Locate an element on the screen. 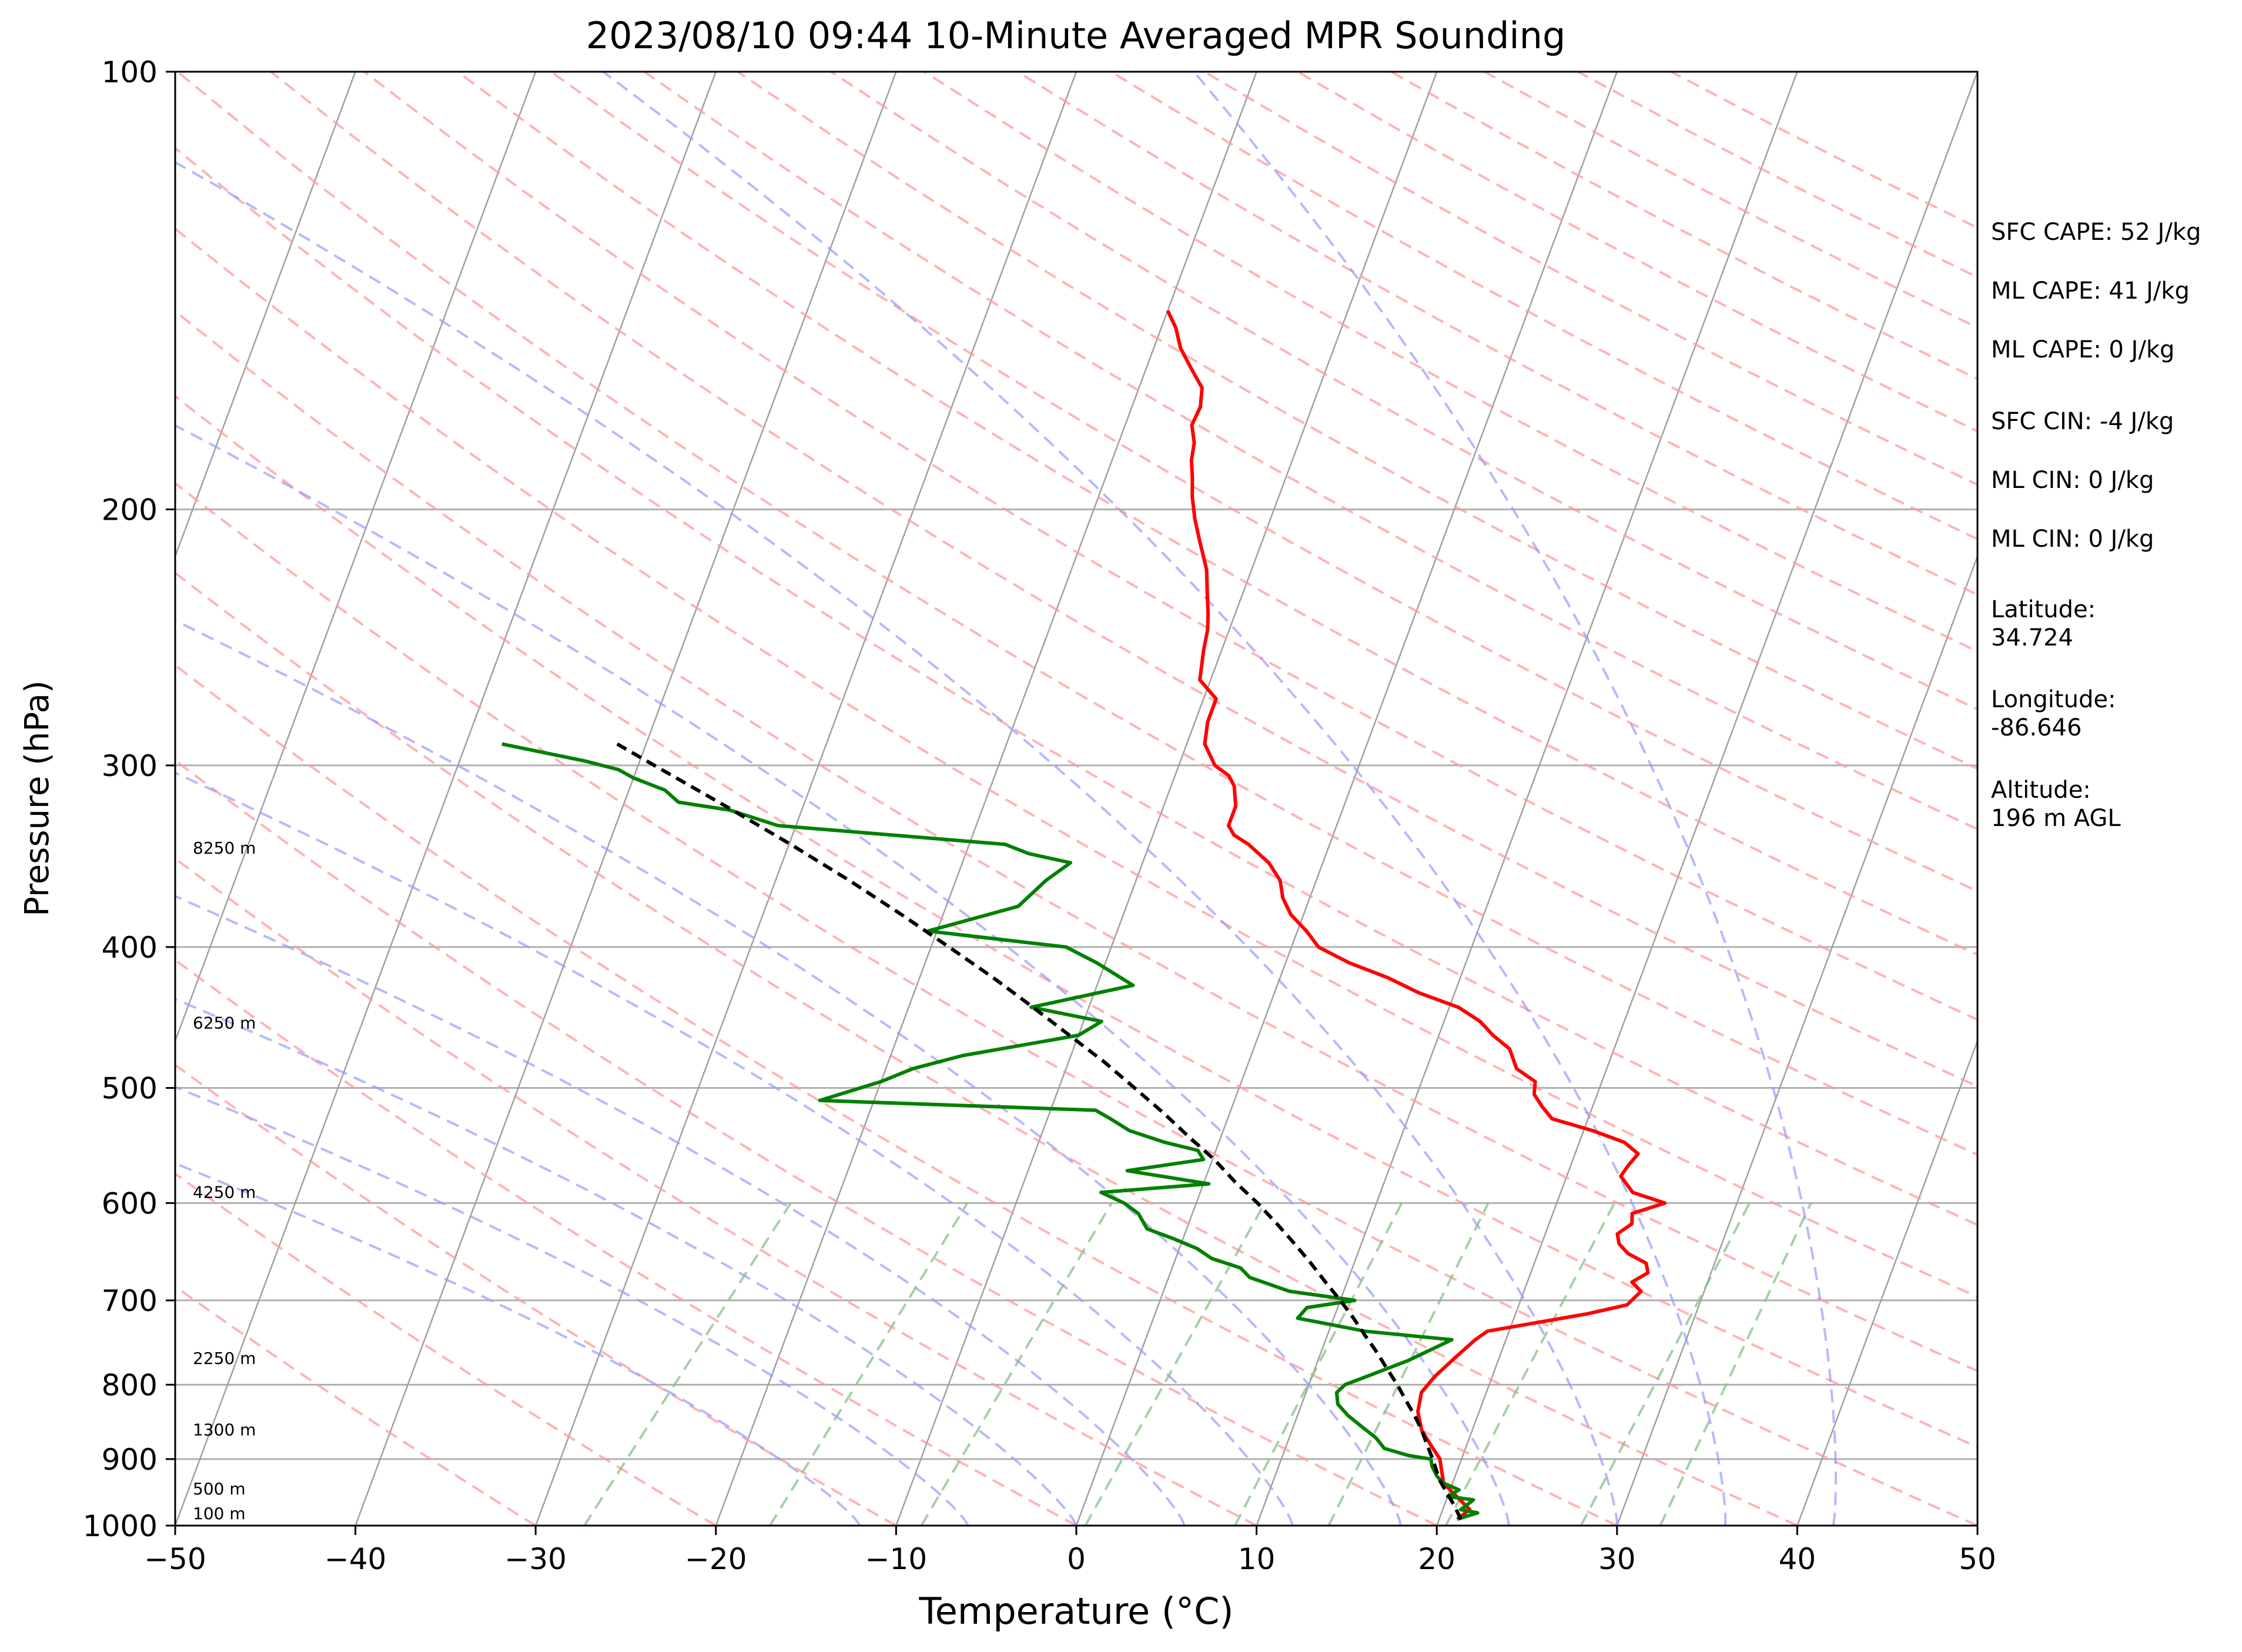 The height and width of the screenshot is (1652, 2242). y-tick-label: 200 is located at coordinates (130, 510).